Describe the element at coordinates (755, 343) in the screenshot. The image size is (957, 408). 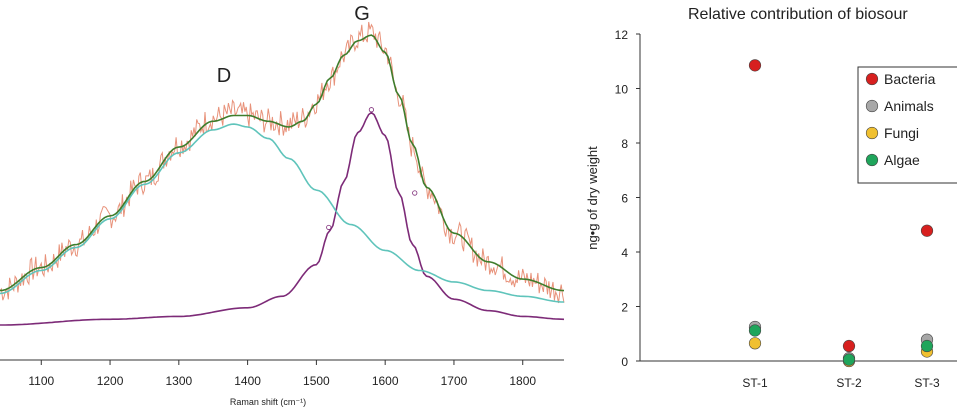
I see `bio-point-fungi` at that location.